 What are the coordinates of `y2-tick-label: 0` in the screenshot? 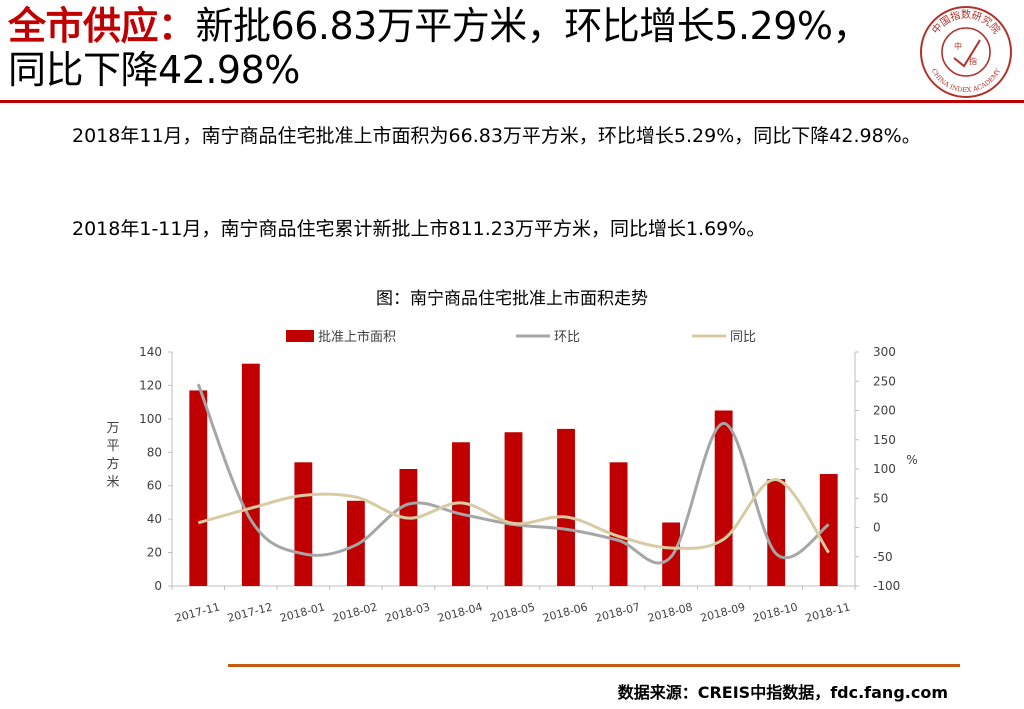 It's located at (877, 528).